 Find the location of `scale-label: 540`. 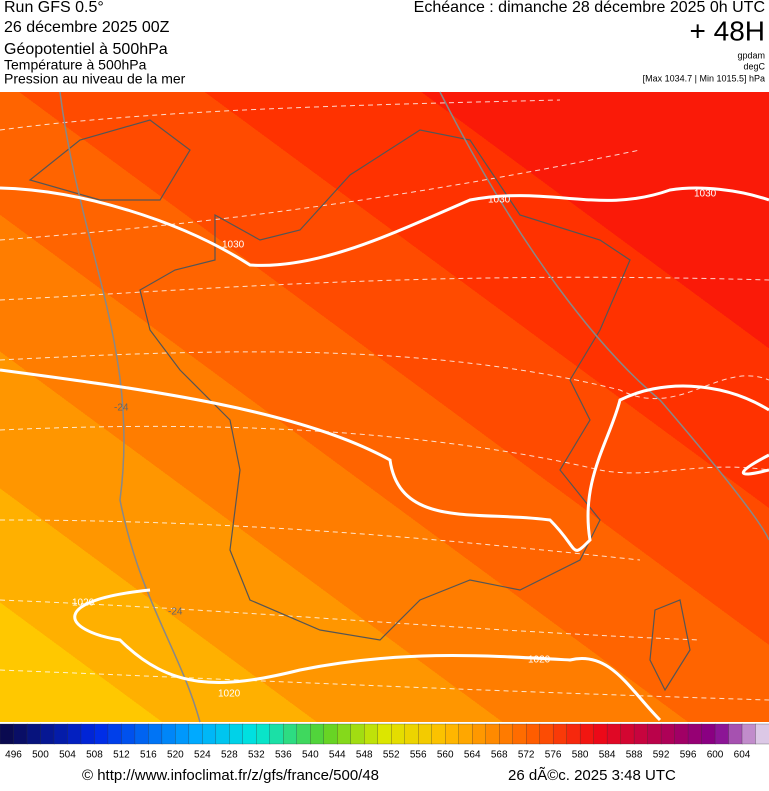

scale-label: 540 is located at coordinates (310, 755).